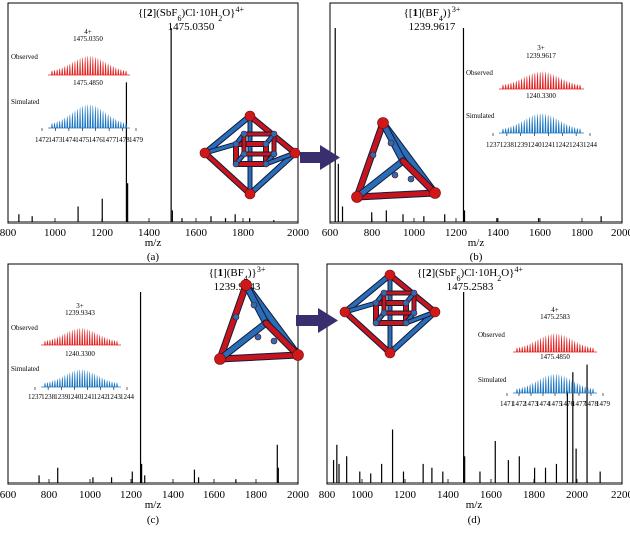  What do you see at coordinates (543, 404) in the screenshot?
I see `inset-tick-label: 1474` at bounding box center [543, 404].